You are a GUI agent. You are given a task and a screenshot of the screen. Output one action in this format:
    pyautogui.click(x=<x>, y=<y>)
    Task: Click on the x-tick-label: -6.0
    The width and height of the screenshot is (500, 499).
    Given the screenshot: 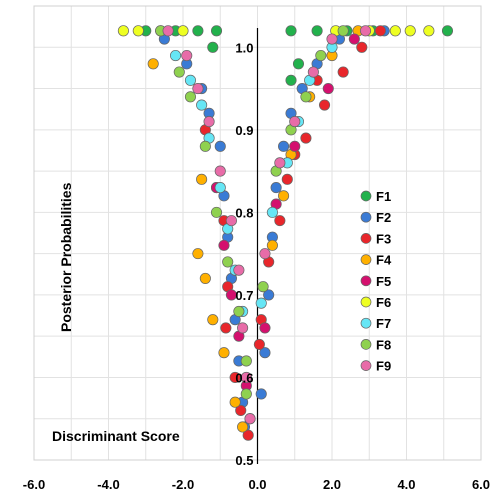 What is the action you would take?
    pyautogui.click(x=34, y=484)
    